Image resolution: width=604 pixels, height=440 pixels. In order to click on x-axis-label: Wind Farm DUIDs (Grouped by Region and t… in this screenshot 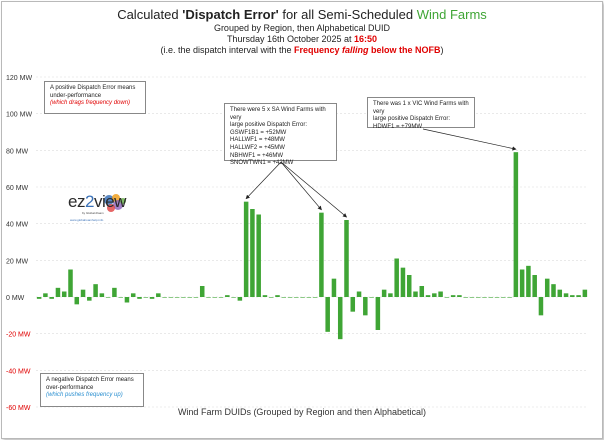, I will do `click(302, 412)`.